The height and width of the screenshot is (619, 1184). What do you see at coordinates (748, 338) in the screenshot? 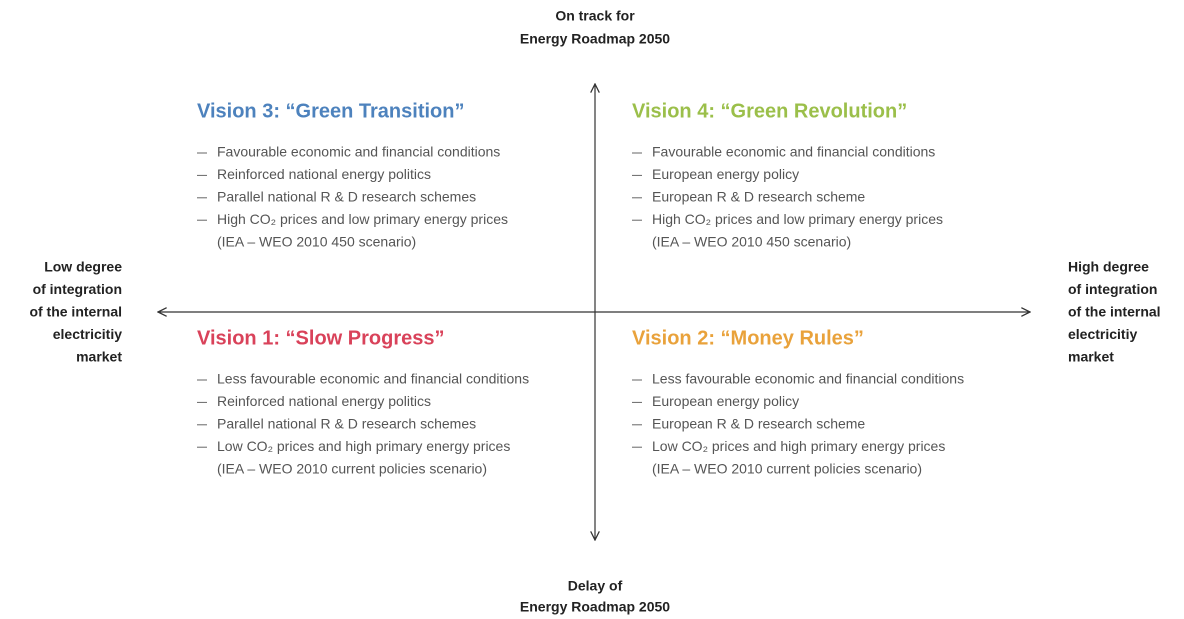
I see `quadrant-title: Vision 2: “Money Rules”` at bounding box center [748, 338].